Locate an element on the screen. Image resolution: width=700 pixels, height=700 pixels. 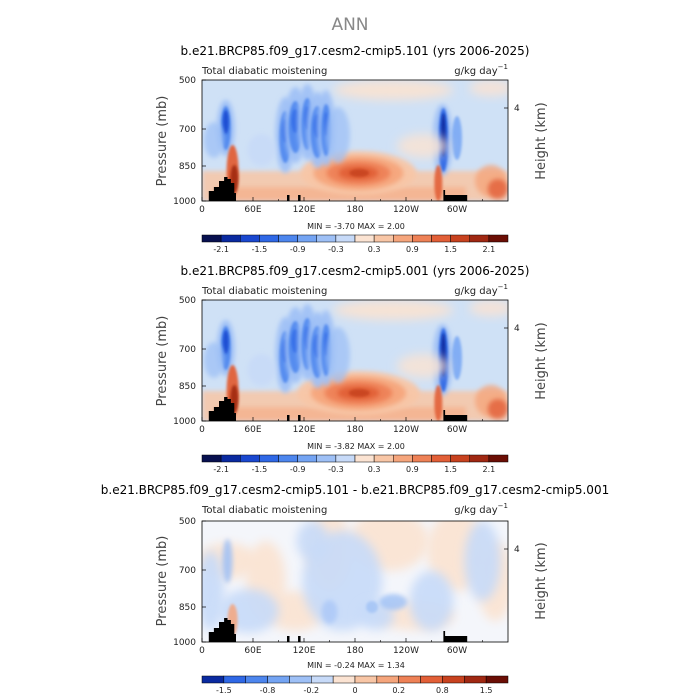
panel-3-ylabel-right: Height (km) is located at coordinates (541, 580).